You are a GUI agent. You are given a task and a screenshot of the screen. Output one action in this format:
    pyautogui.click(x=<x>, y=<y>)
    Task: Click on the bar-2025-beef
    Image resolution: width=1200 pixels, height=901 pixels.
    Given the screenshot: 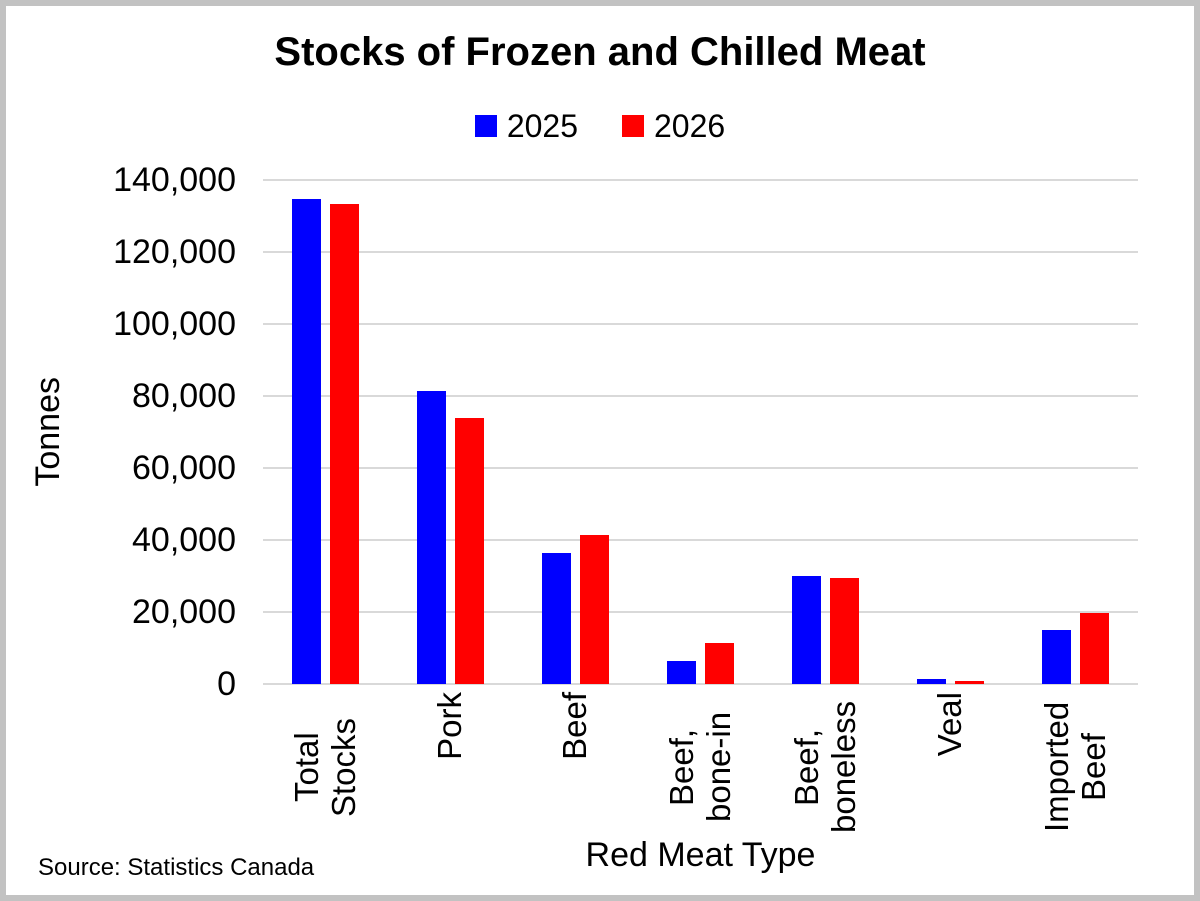 What is the action you would take?
    pyautogui.click(x=556, y=618)
    